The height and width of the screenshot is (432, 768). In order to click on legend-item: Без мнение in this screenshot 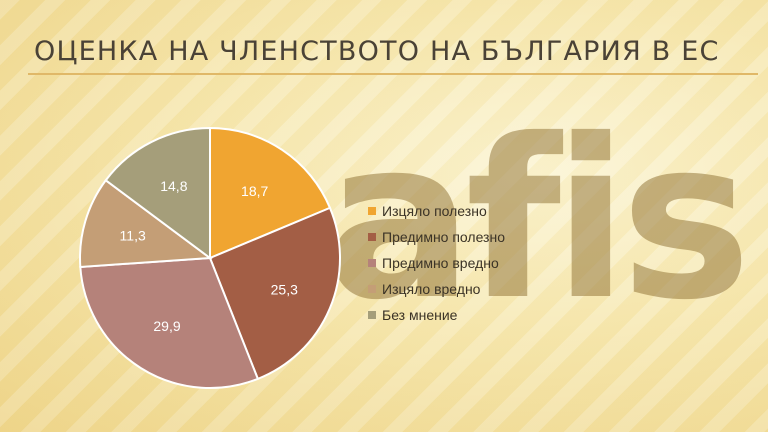, I will do `click(436, 315)`.